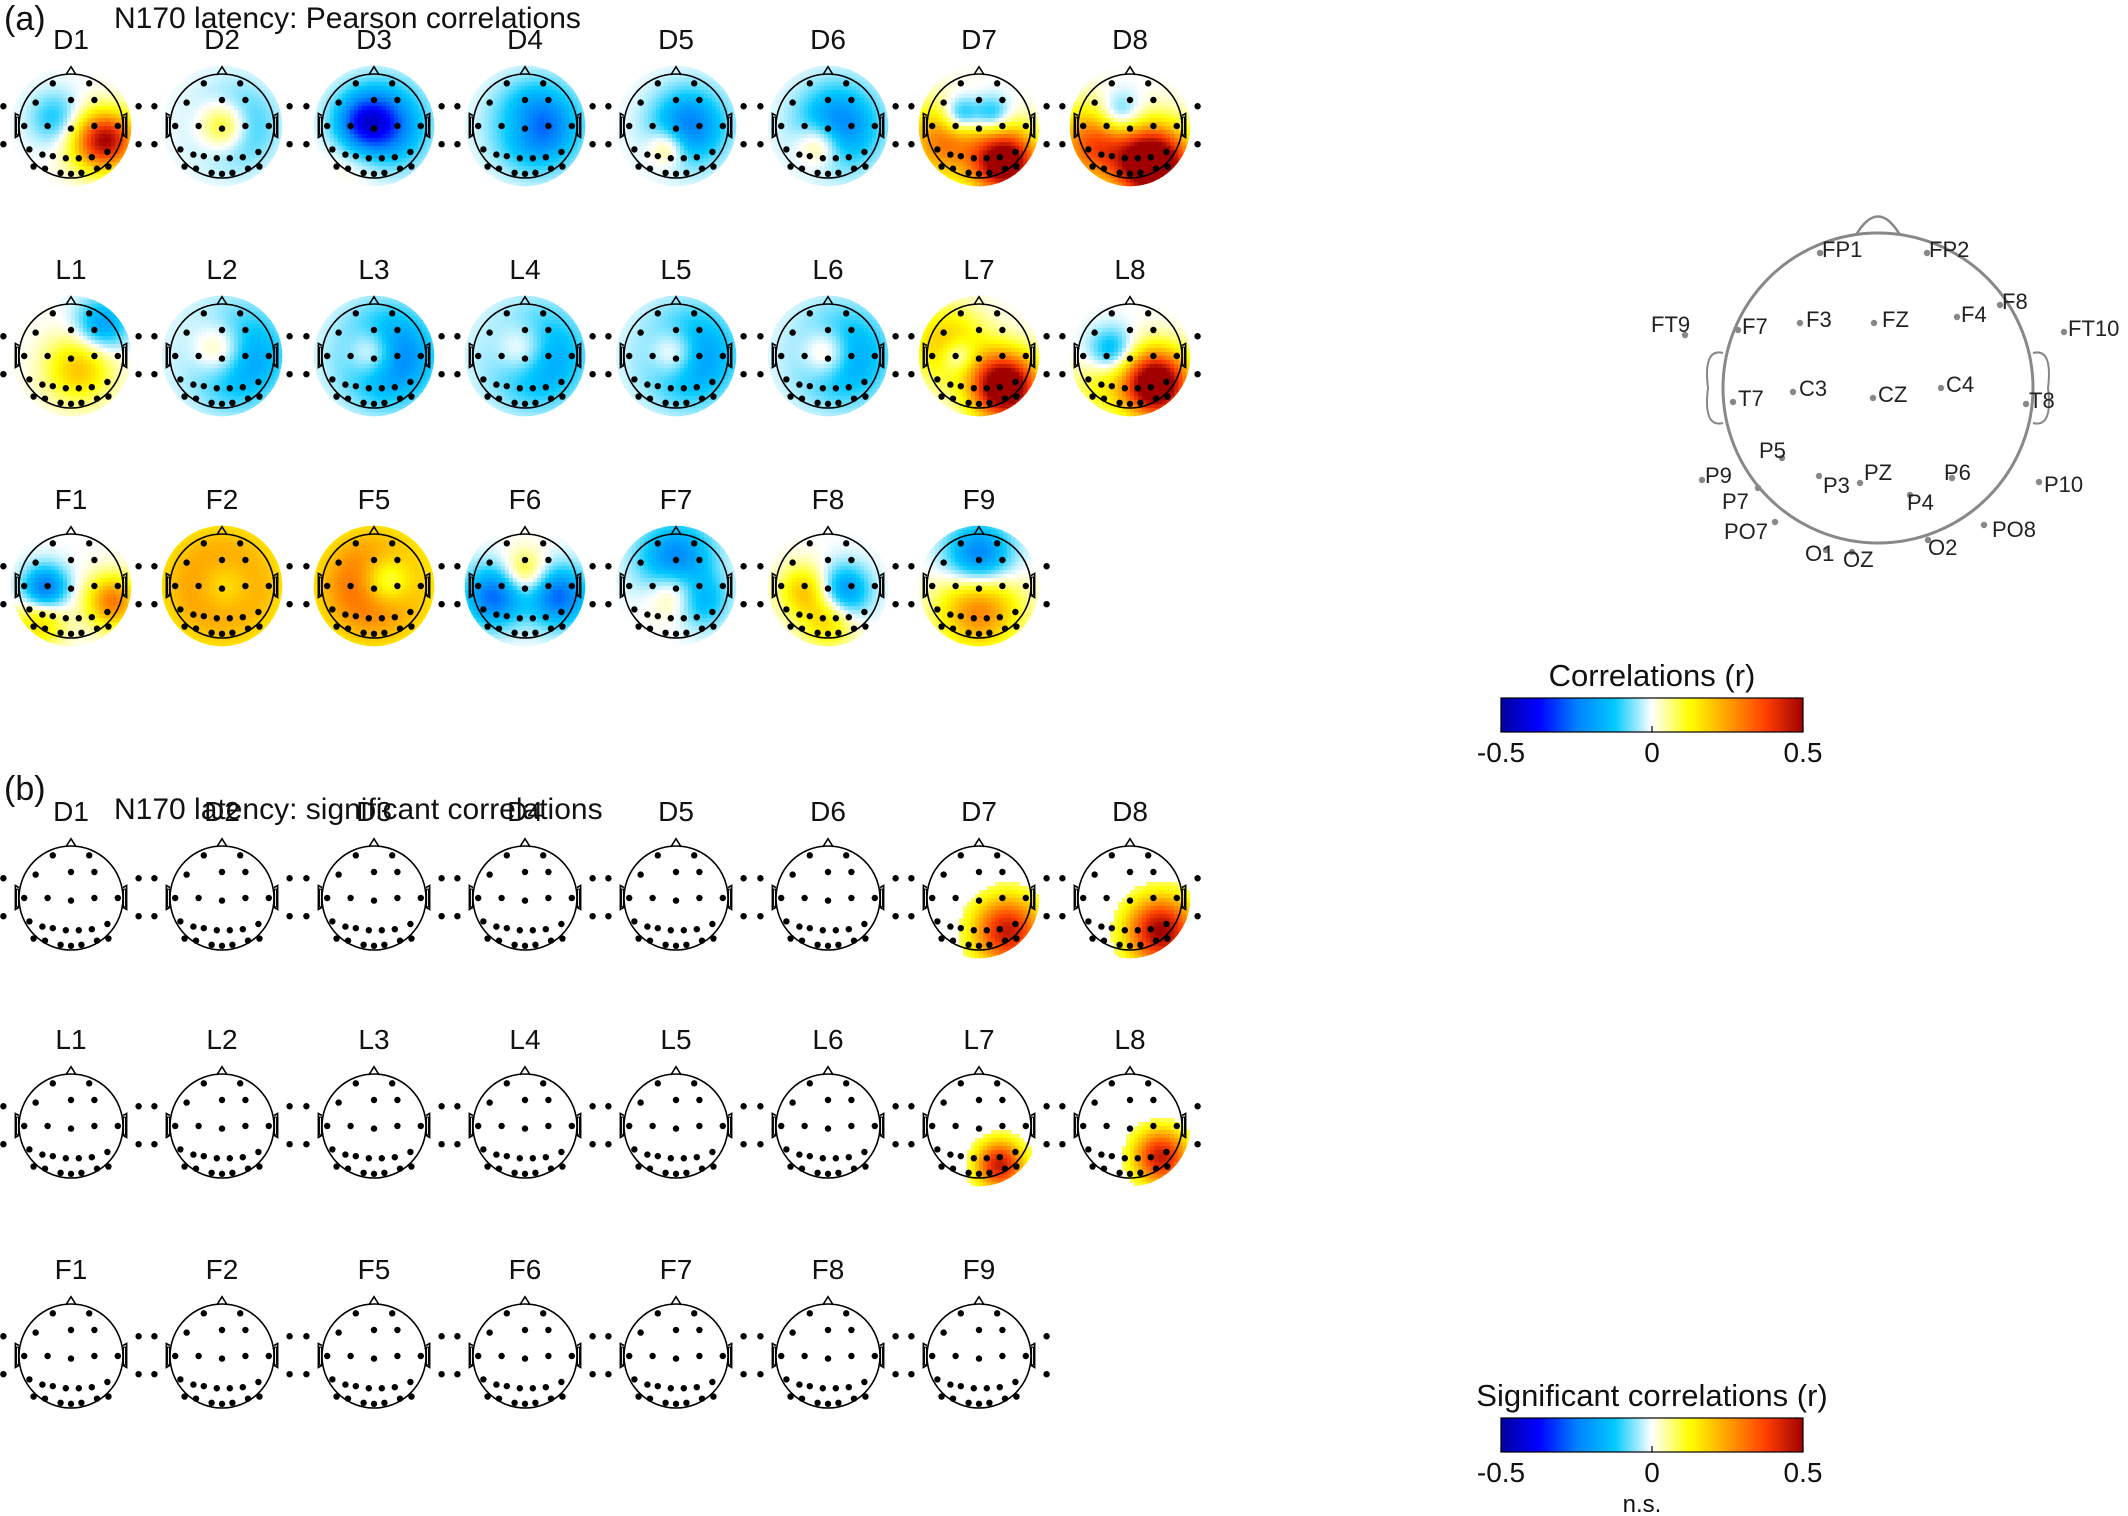 The image size is (2128, 1516). What do you see at coordinates (374, 811) in the screenshot?
I see `topomap-label: D3` at bounding box center [374, 811].